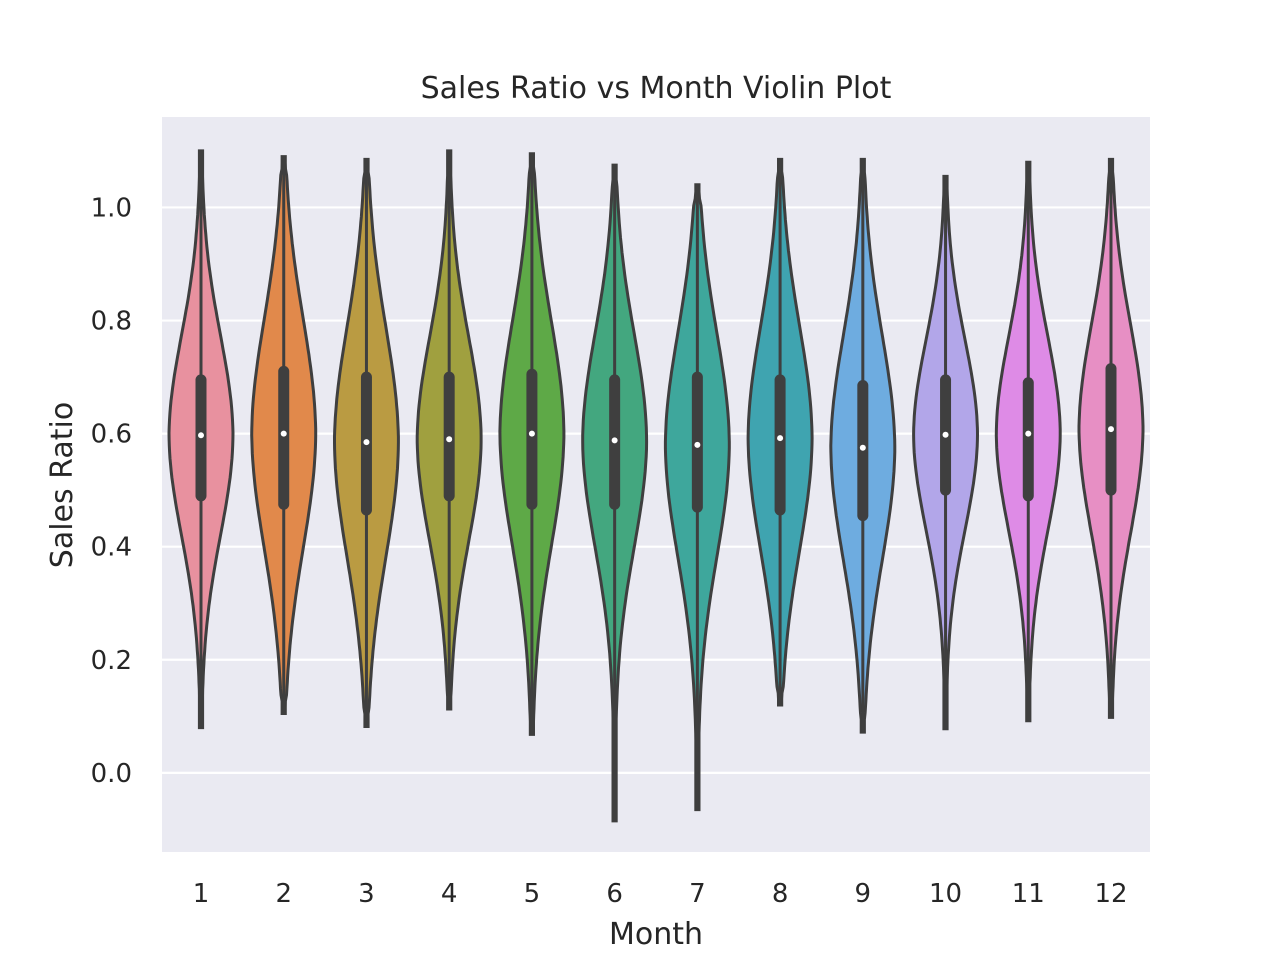 The width and height of the screenshot is (1280, 960). What do you see at coordinates (111, 661) in the screenshot?
I see `y-tick-label: 0.2` at bounding box center [111, 661].